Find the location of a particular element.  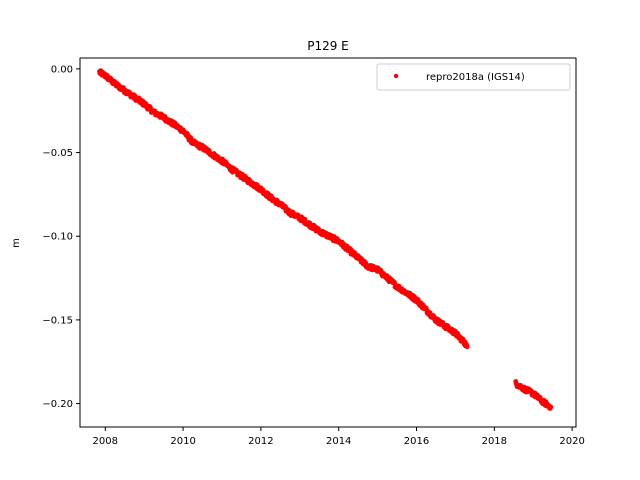

x-tick-label: 2010 is located at coordinates (182, 441).